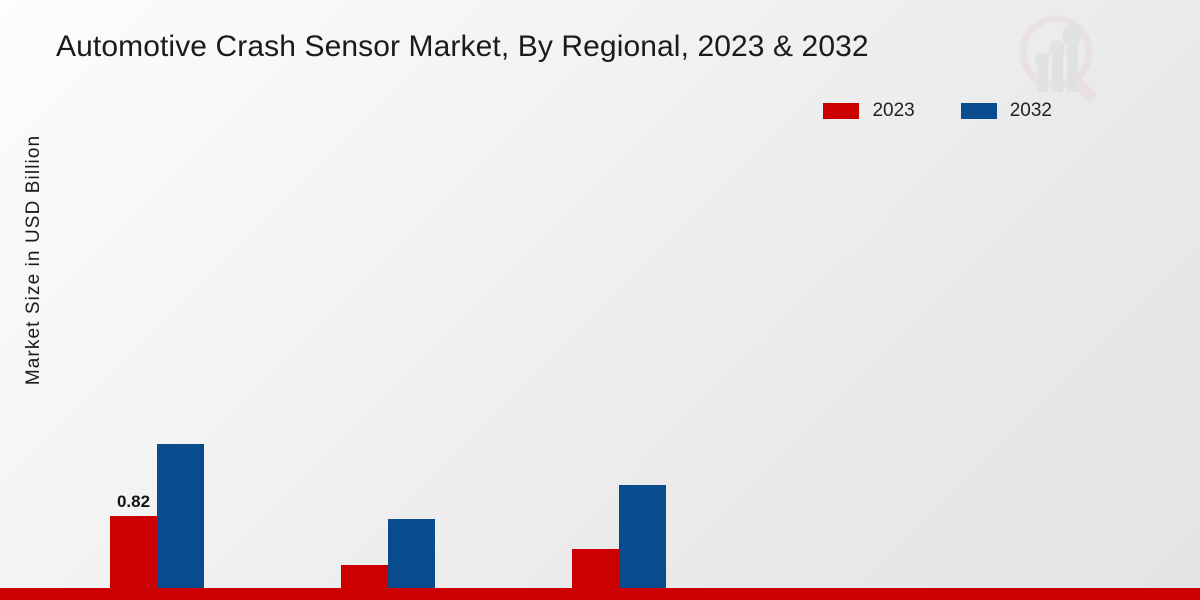 The width and height of the screenshot is (1200, 600). Describe the element at coordinates (850, 370) in the screenshot. I see `bar-group-south-america: SOUTH AMERICA` at that location.